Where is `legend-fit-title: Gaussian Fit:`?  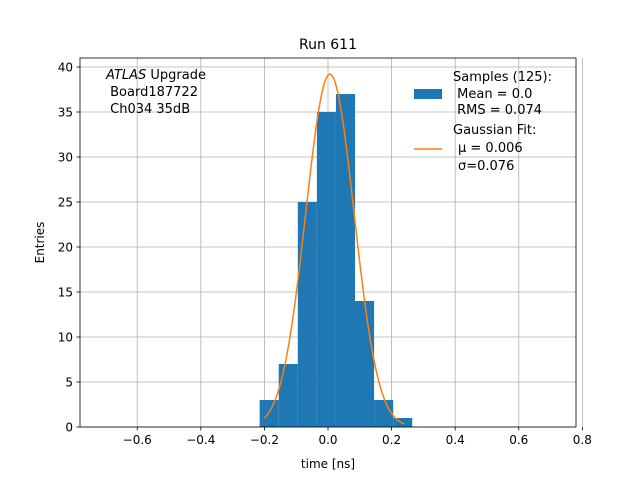 legend-fit-title: Gaussian Fit: is located at coordinates (494, 130).